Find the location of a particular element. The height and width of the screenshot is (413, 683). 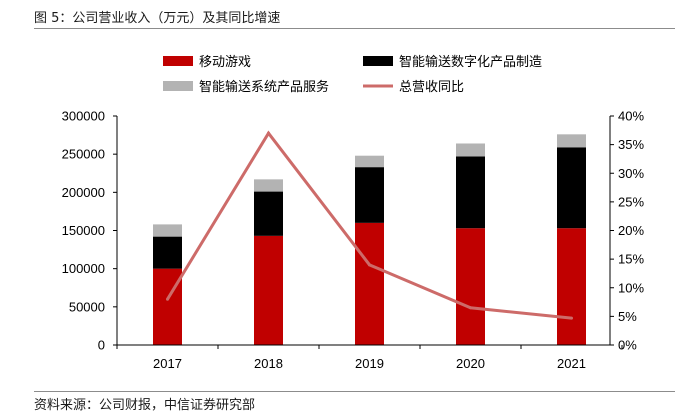

legend-label-2: 智能输送系统产品服务 is located at coordinates (264, 87).